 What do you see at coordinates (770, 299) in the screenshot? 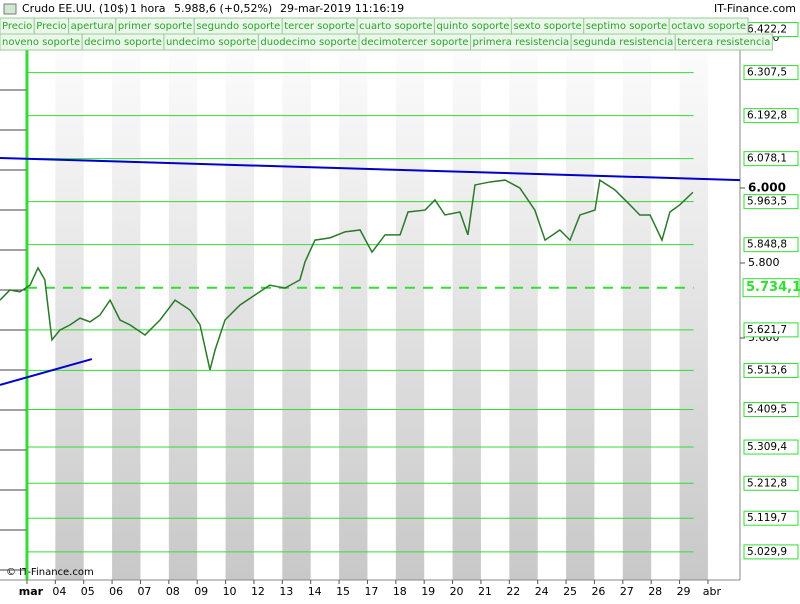
I see `price-axis-panel` at bounding box center [770, 299].